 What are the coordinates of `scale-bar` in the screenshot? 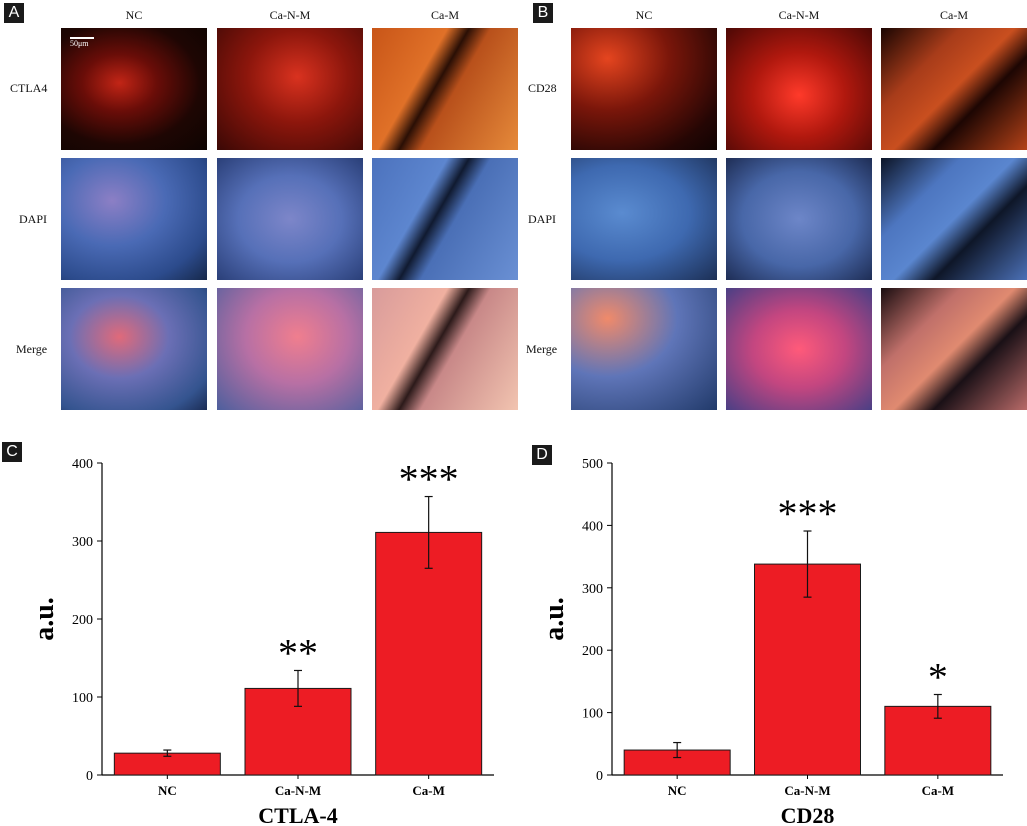 It's located at (82, 38).